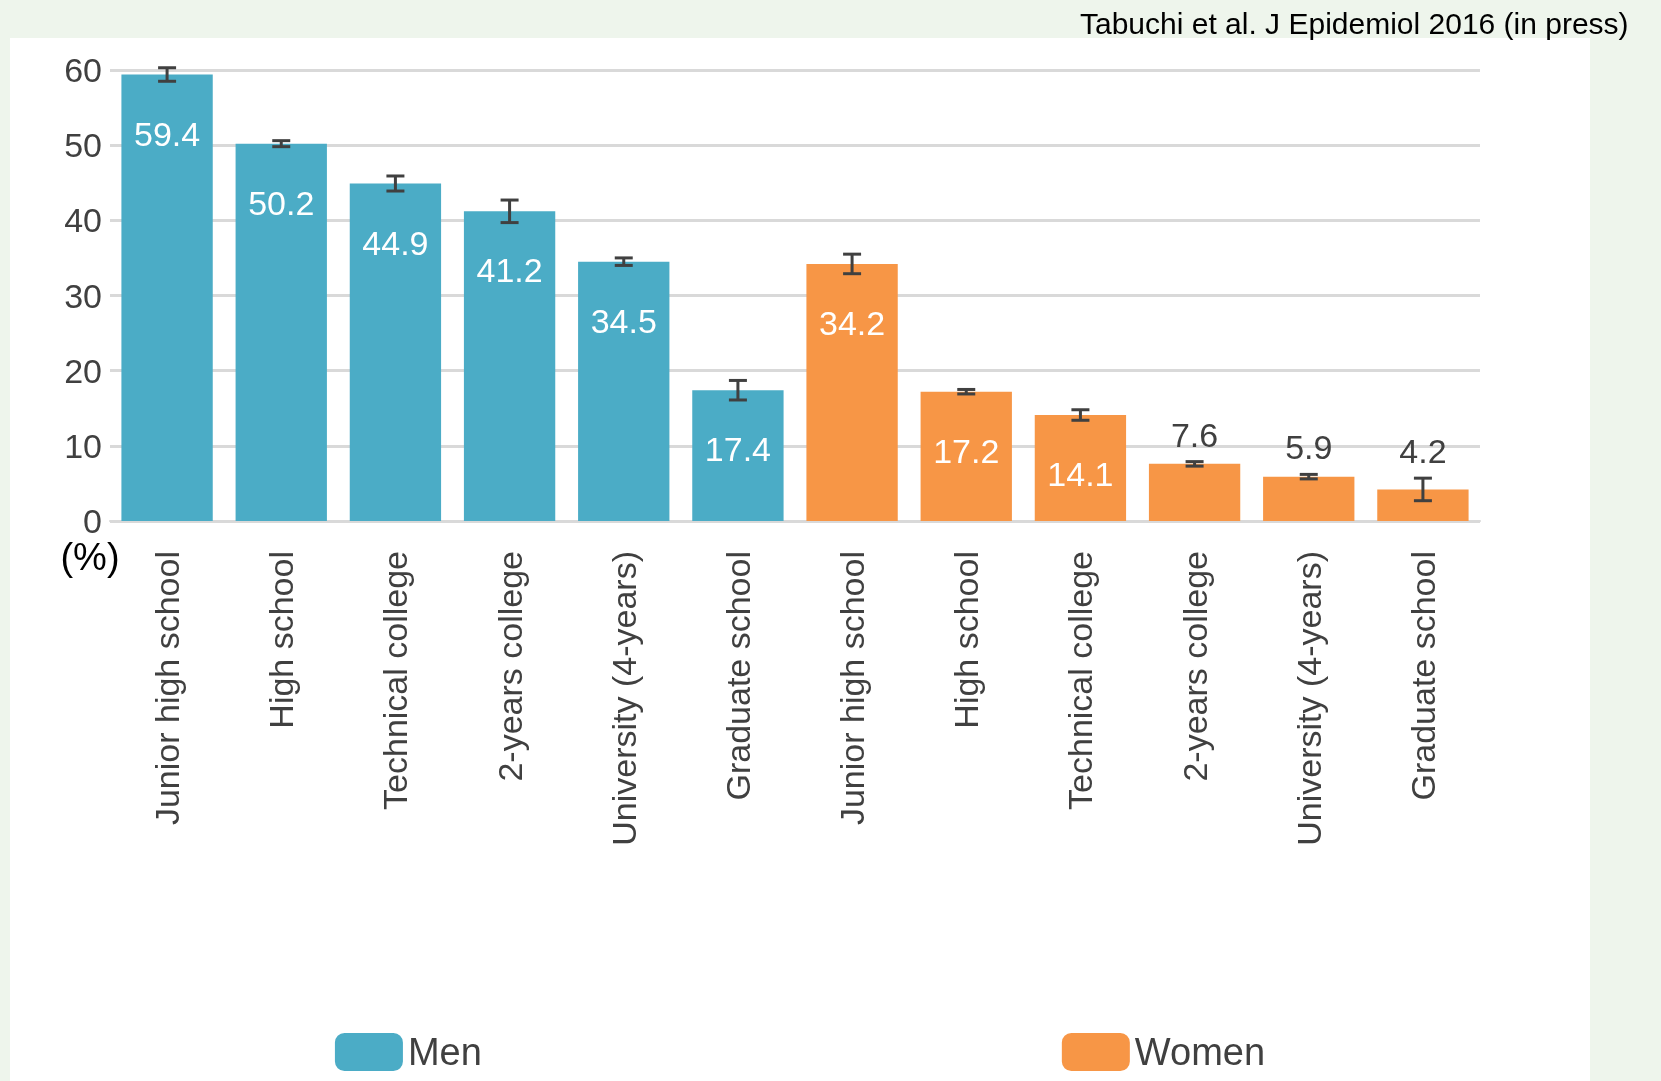 This screenshot has width=1661, height=1081. Describe the element at coordinates (83, 70) in the screenshot. I see `y-tick-label: 60` at that location.